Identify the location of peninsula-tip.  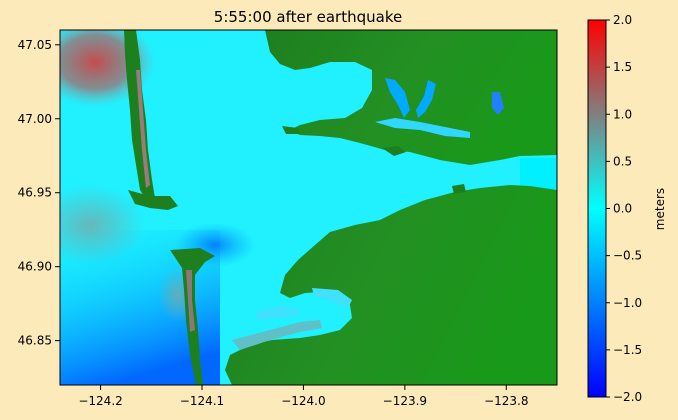
(153, 200).